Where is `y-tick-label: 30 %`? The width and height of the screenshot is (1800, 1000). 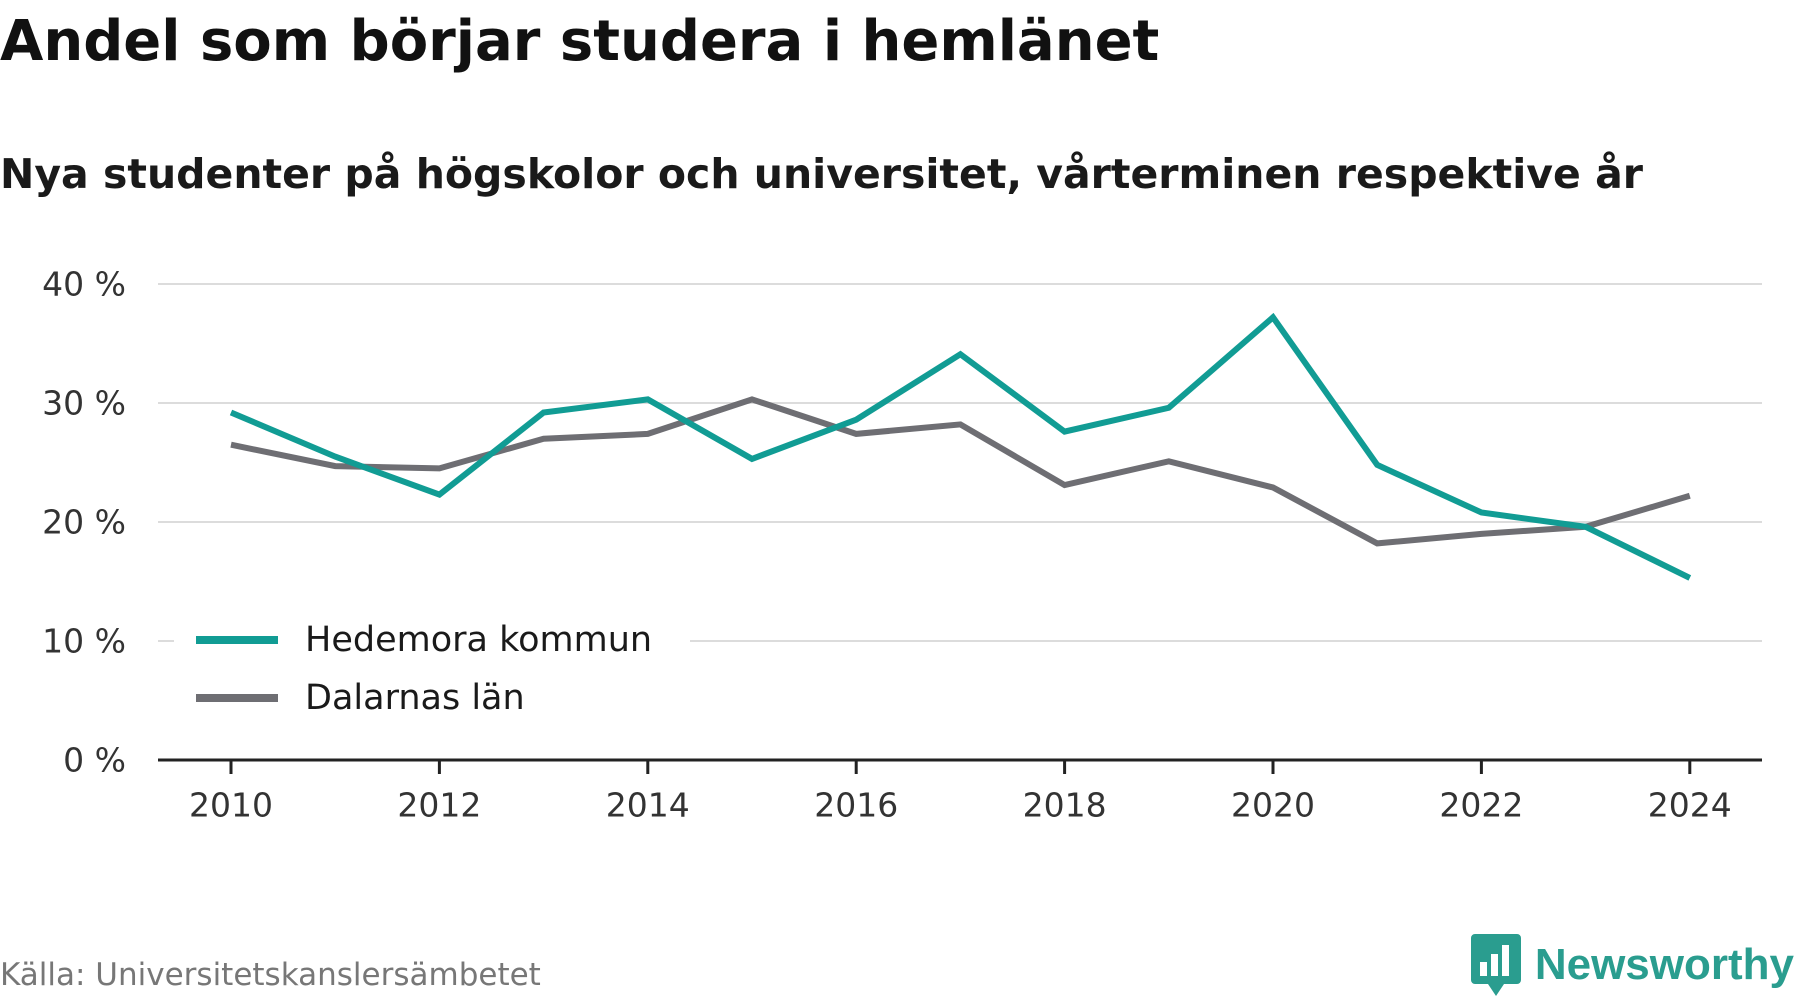 y-tick-label: 30 % is located at coordinates (84, 403).